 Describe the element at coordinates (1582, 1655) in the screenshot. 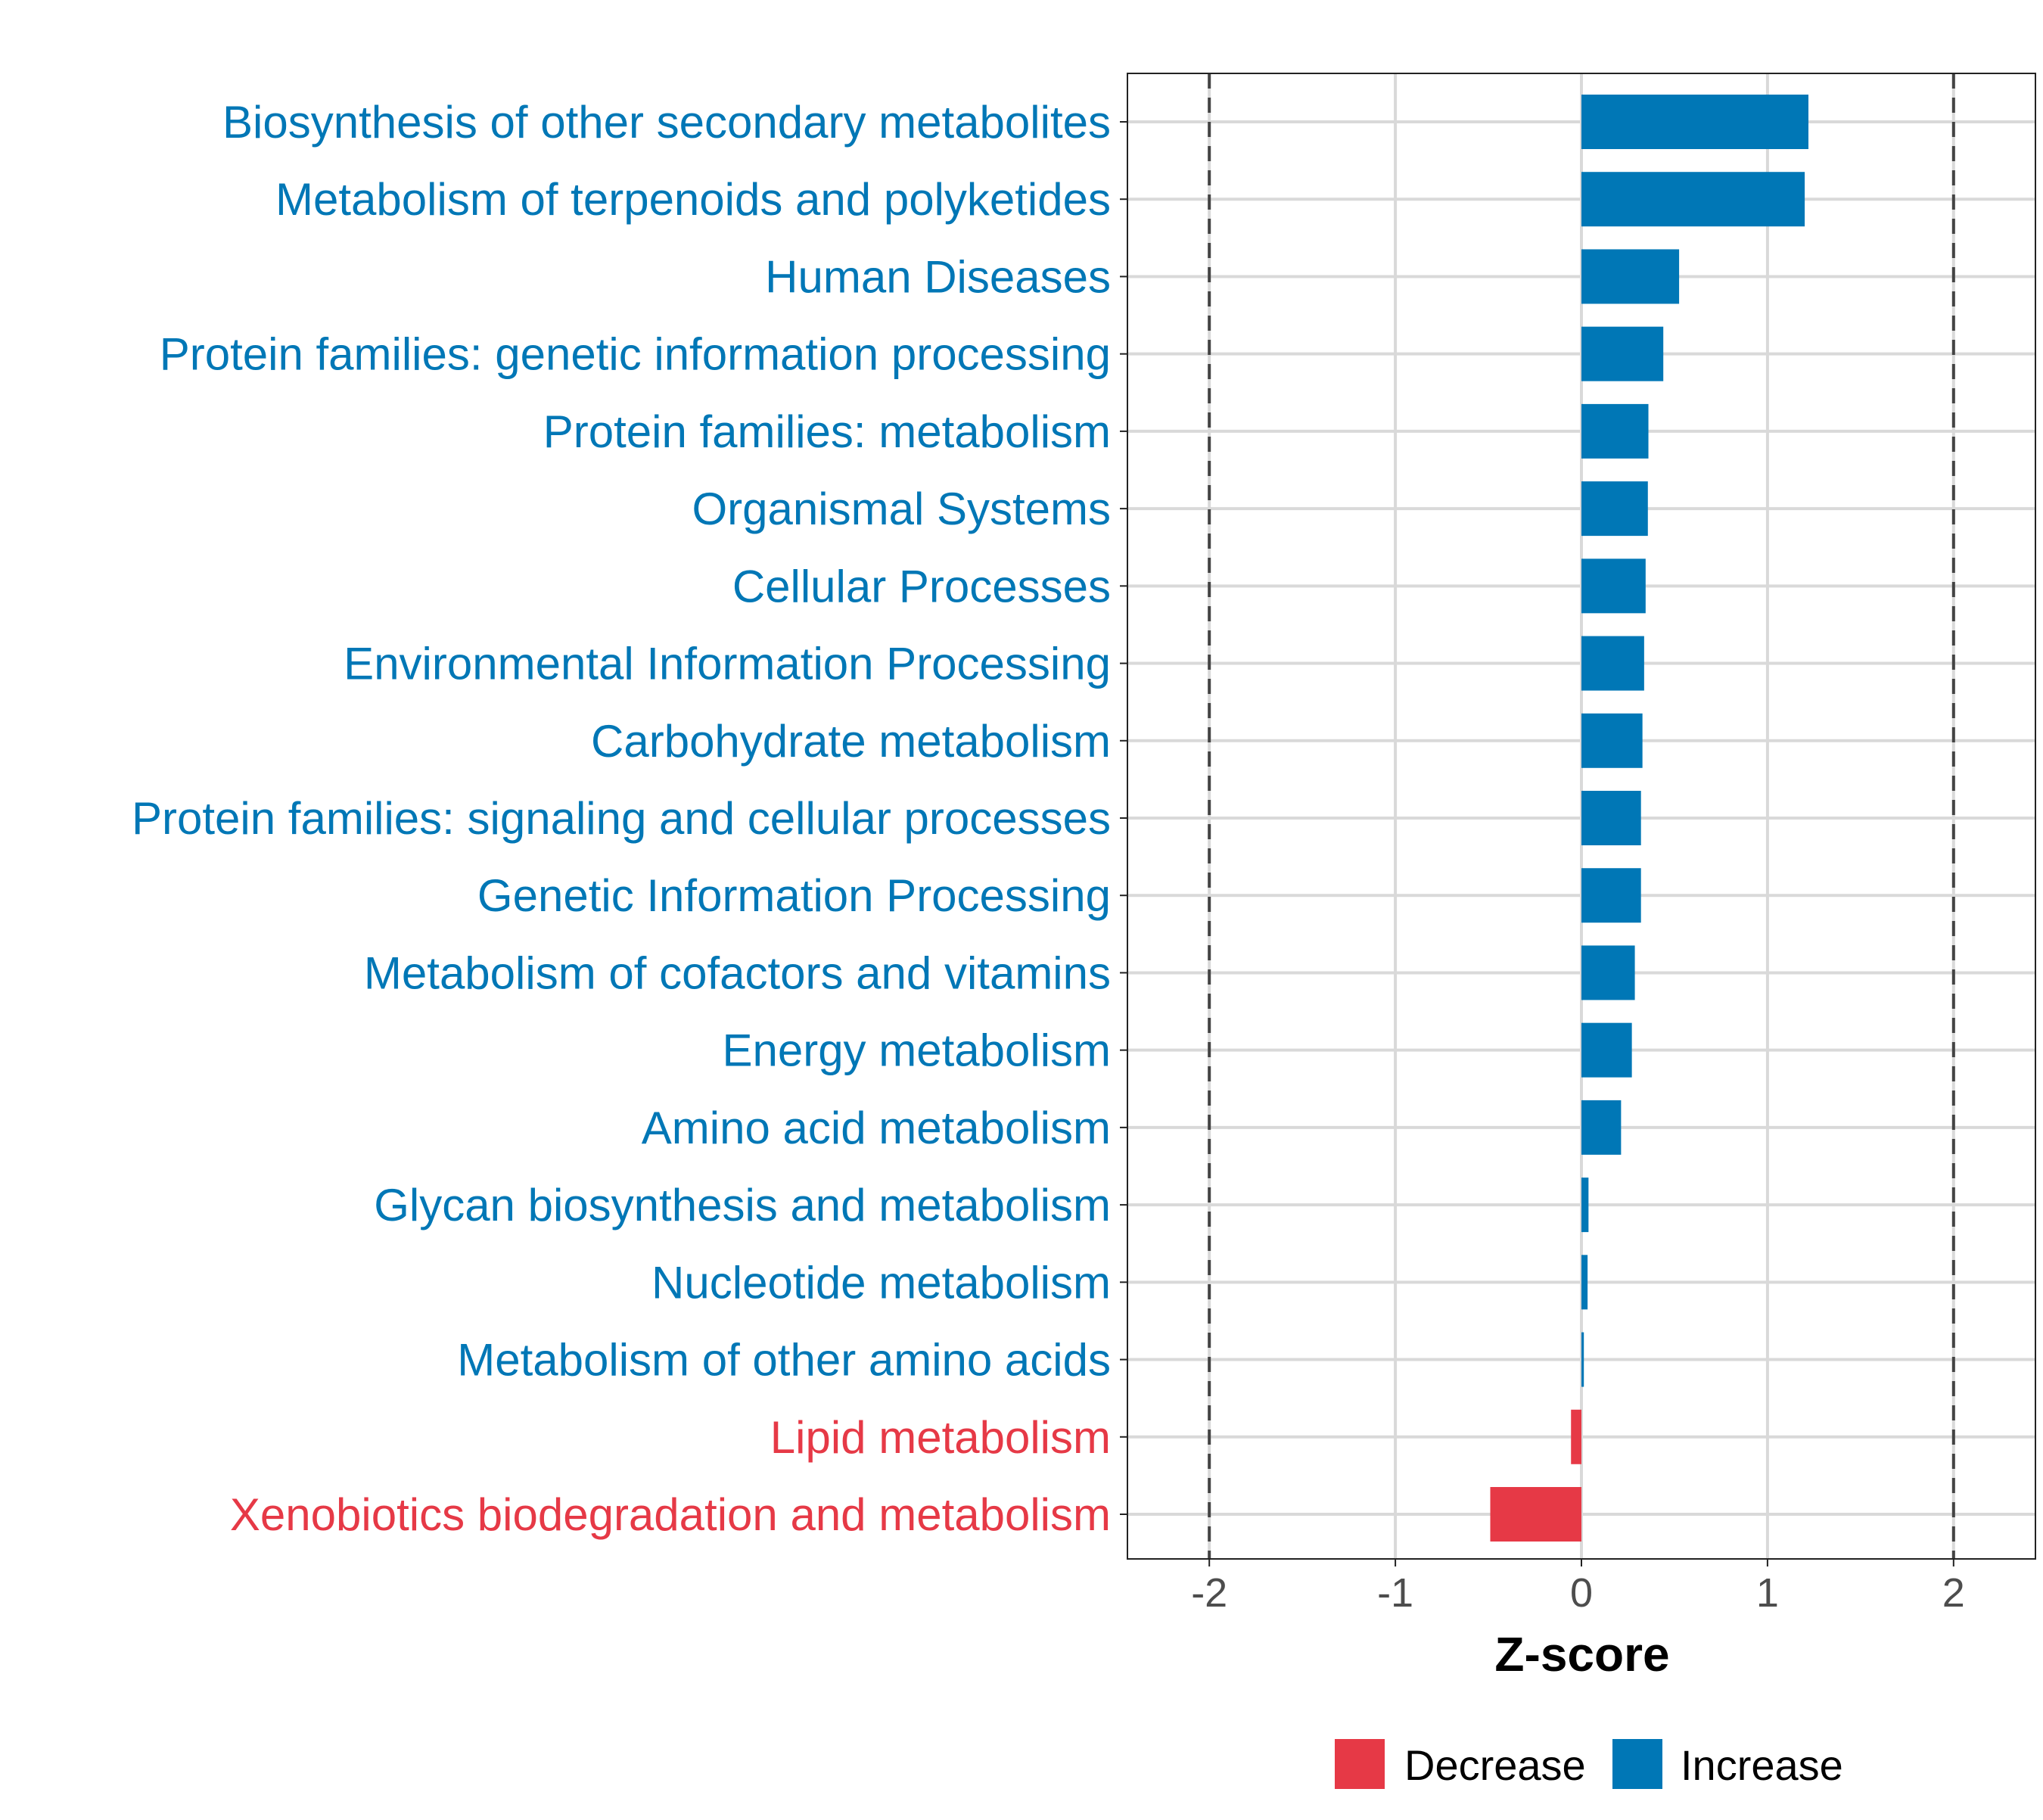

I see `x-axis-title: Z-score` at that location.